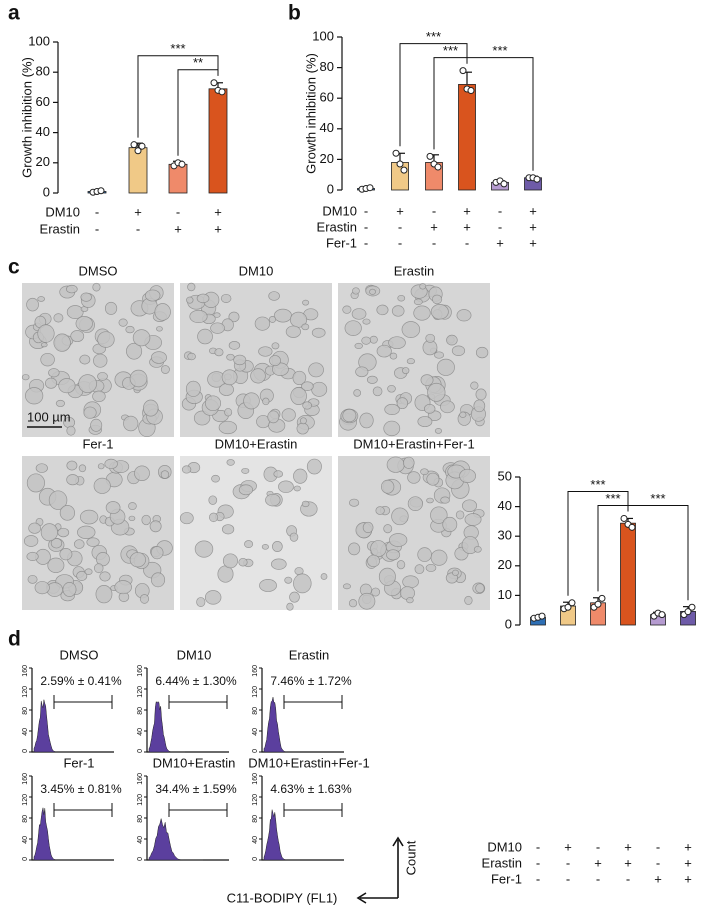 The height and width of the screenshot is (919, 704). Describe the element at coordinates (433, 36) in the screenshot. I see `significance-label: ***` at that location.